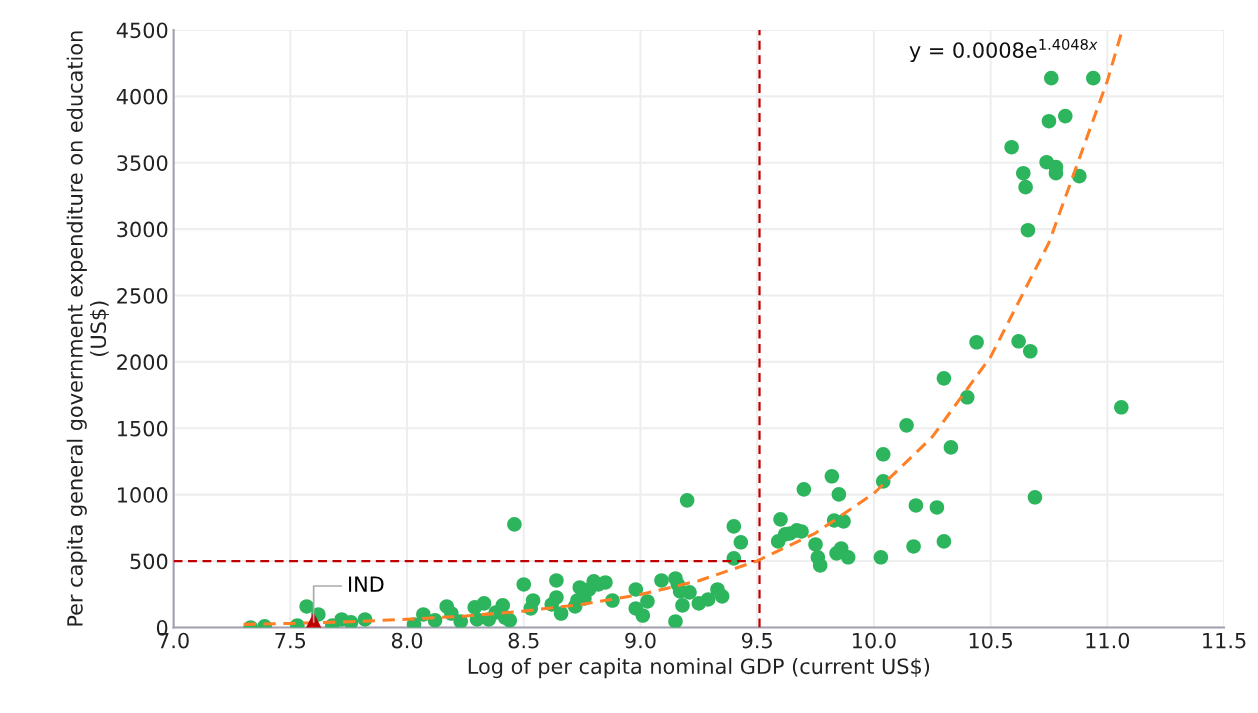  Describe the element at coordinates (1224, 640) in the screenshot. I see `x-tick-label: 11.5` at that location.